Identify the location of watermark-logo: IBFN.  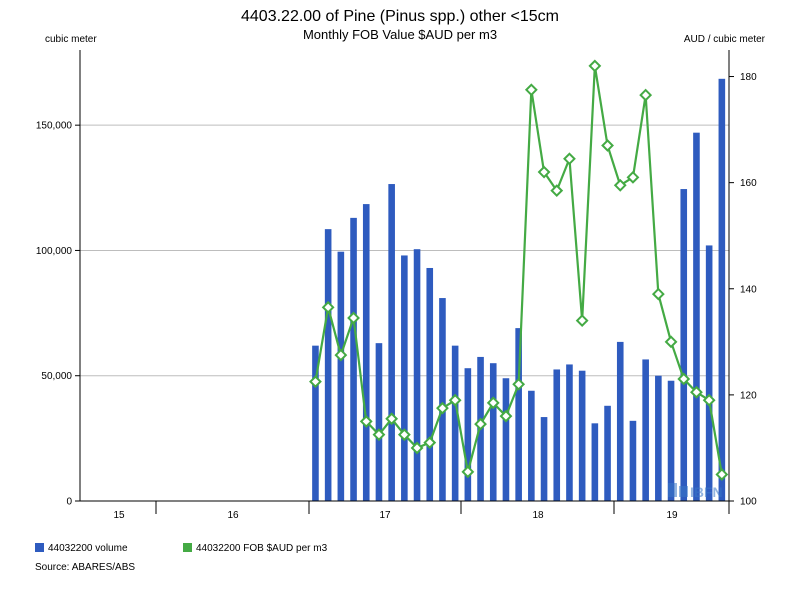
(695, 491).